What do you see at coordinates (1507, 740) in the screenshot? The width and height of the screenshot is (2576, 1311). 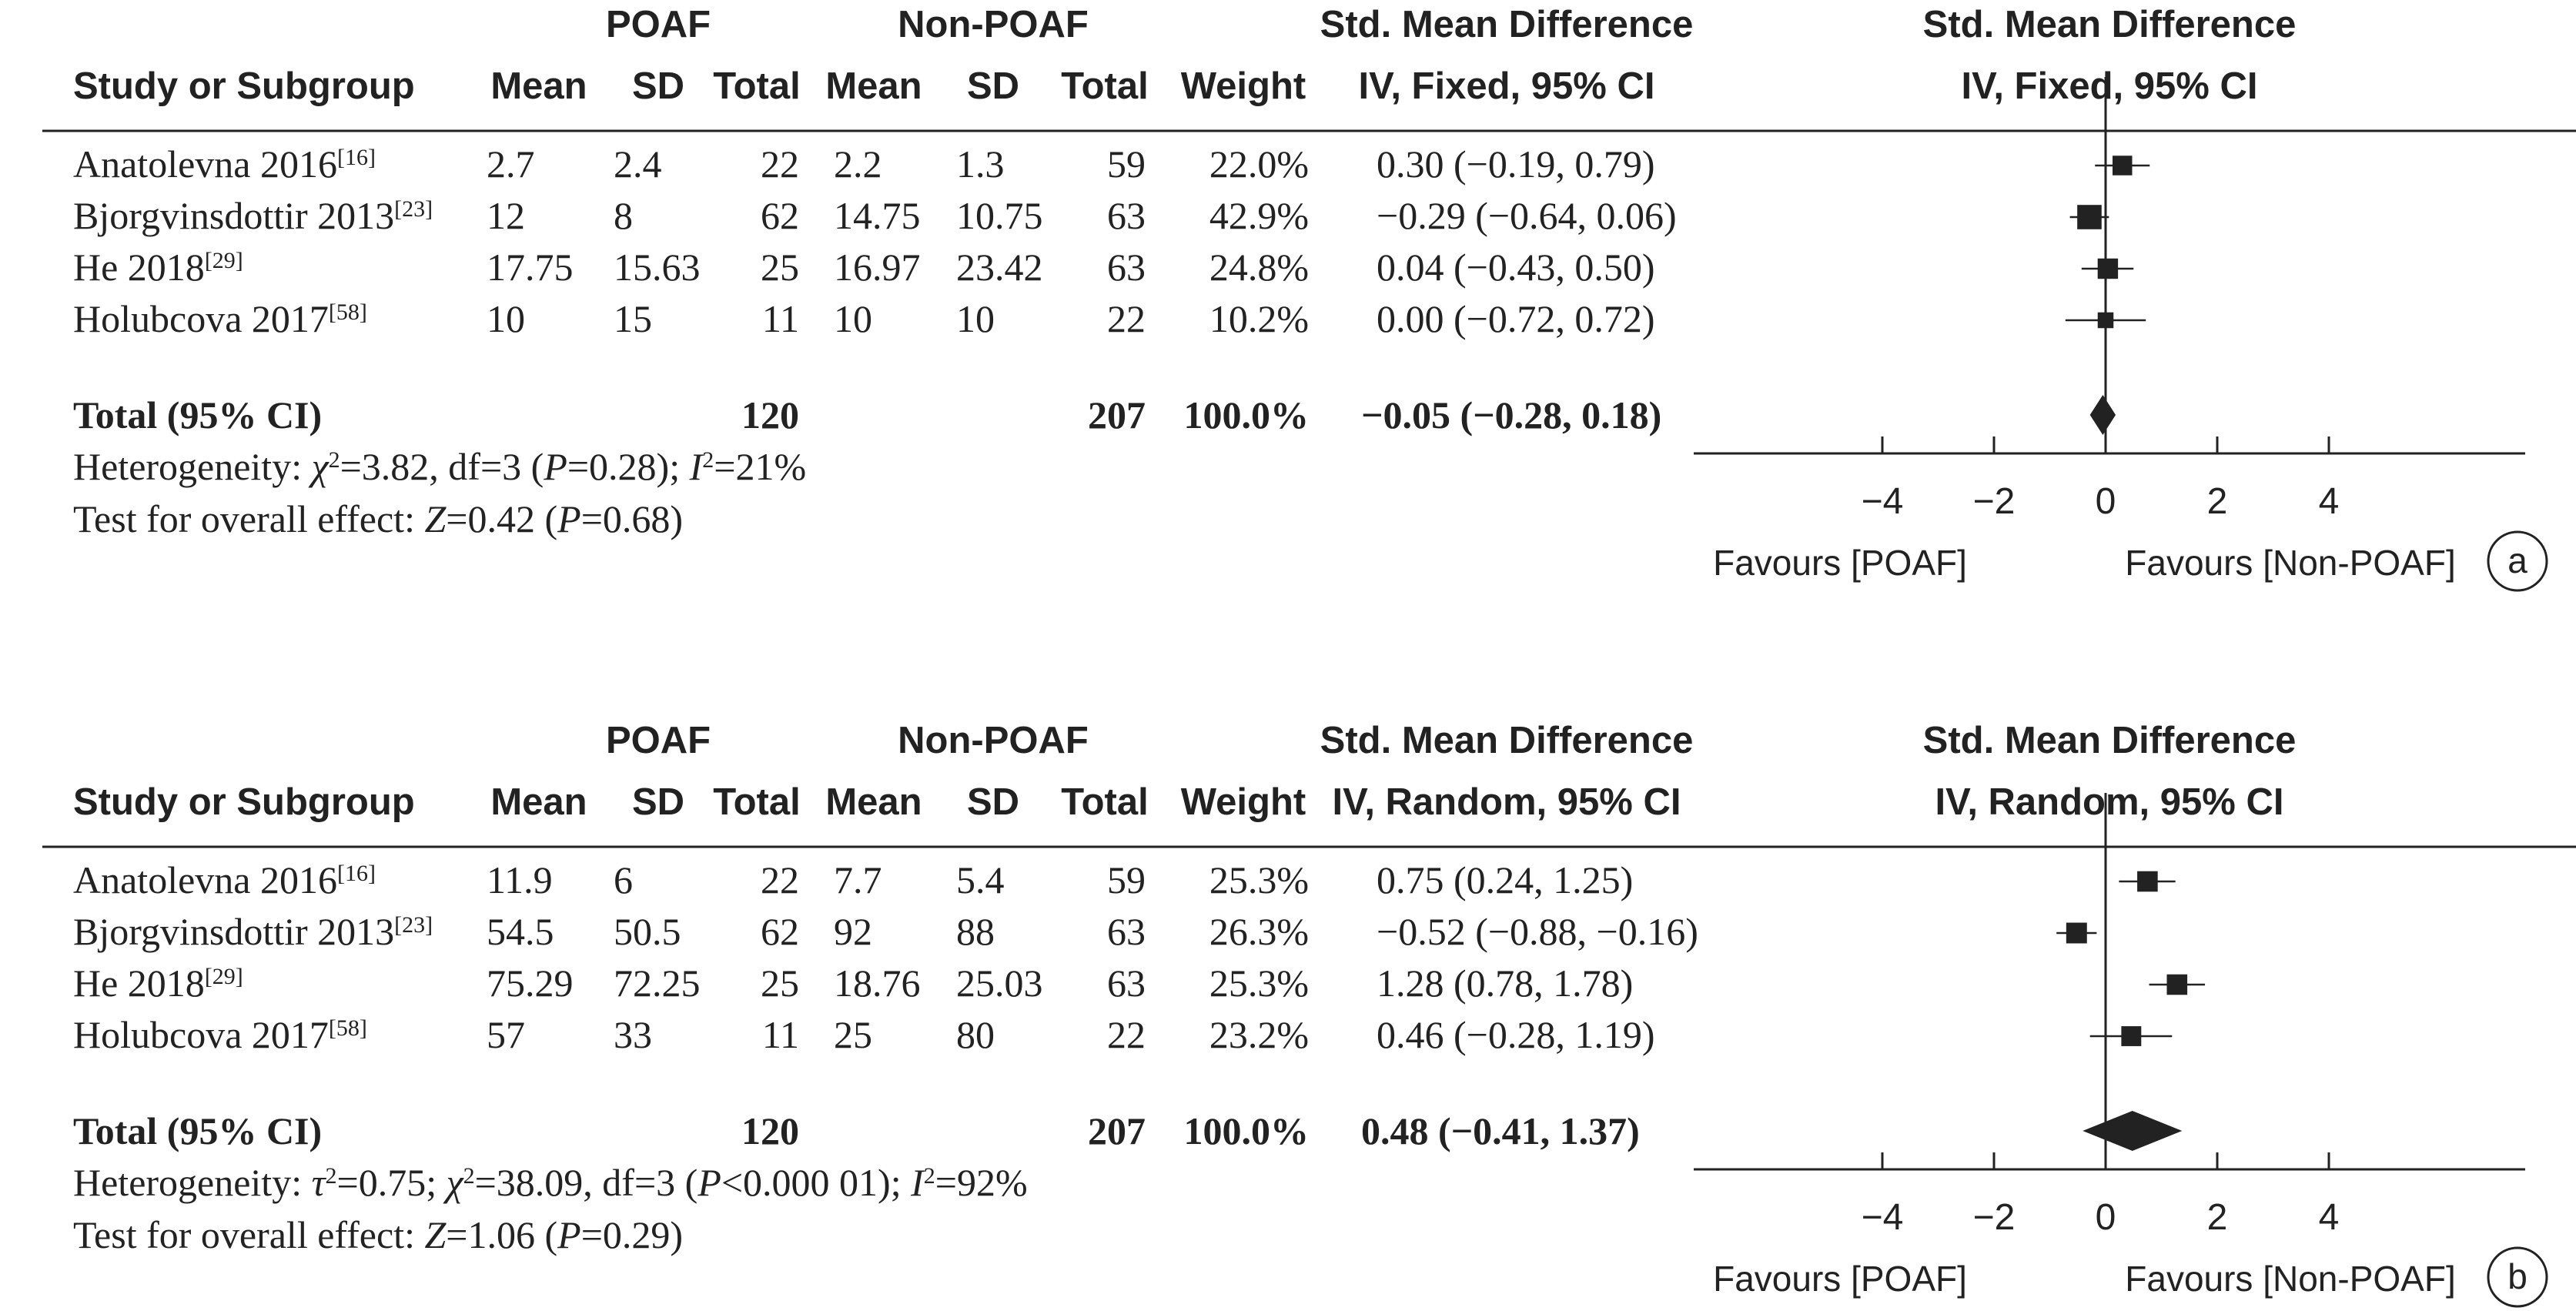 I see `effect-column-title: Std. Mean Difference` at bounding box center [1507, 740].